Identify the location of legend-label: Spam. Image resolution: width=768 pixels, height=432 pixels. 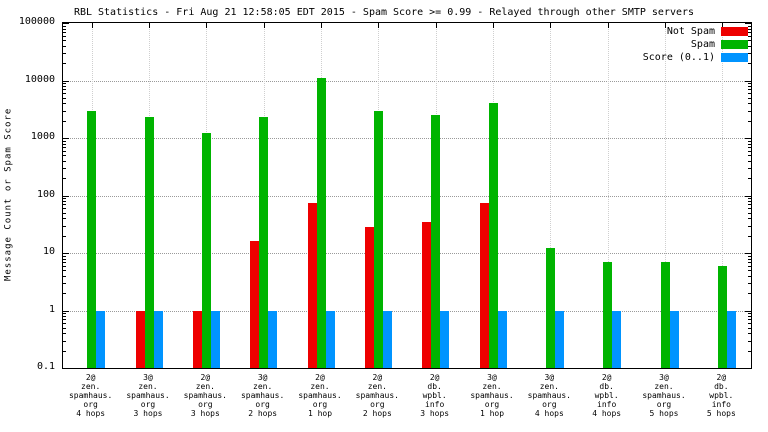
(702, 44).